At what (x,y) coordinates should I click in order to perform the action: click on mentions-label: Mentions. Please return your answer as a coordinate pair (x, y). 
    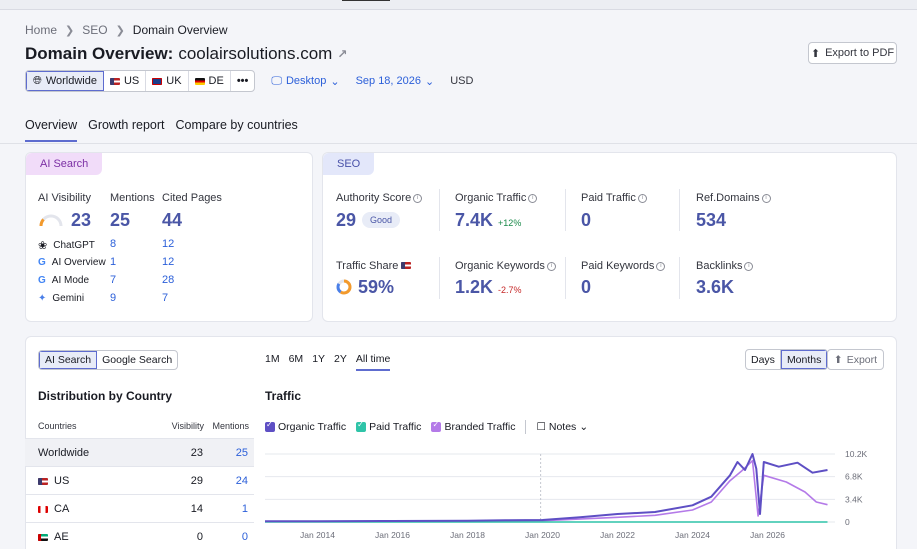
    Looking at the image, I should click on (132, 198).